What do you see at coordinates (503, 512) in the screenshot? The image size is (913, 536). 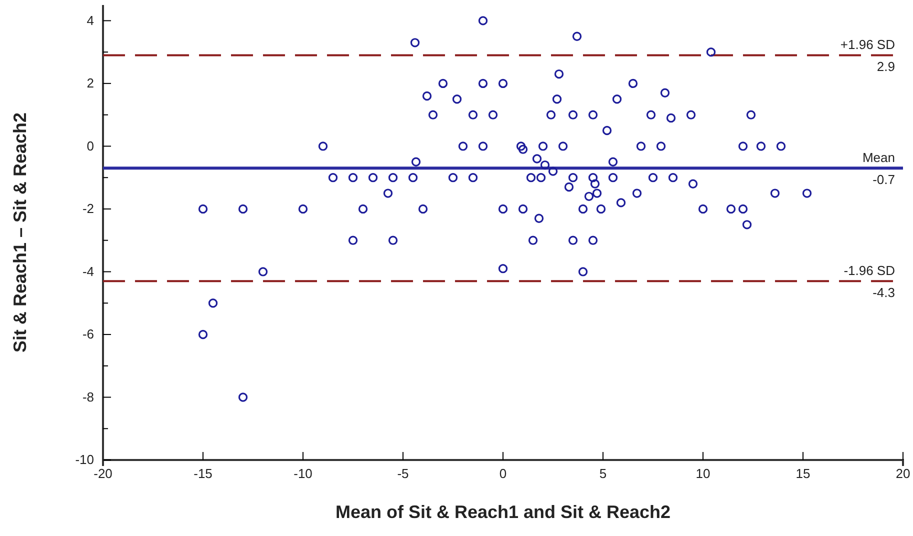 I see `x-axis-title: Mean of Sit & Reach1 and Sit & Reach2` at bounding box center [503, 512].